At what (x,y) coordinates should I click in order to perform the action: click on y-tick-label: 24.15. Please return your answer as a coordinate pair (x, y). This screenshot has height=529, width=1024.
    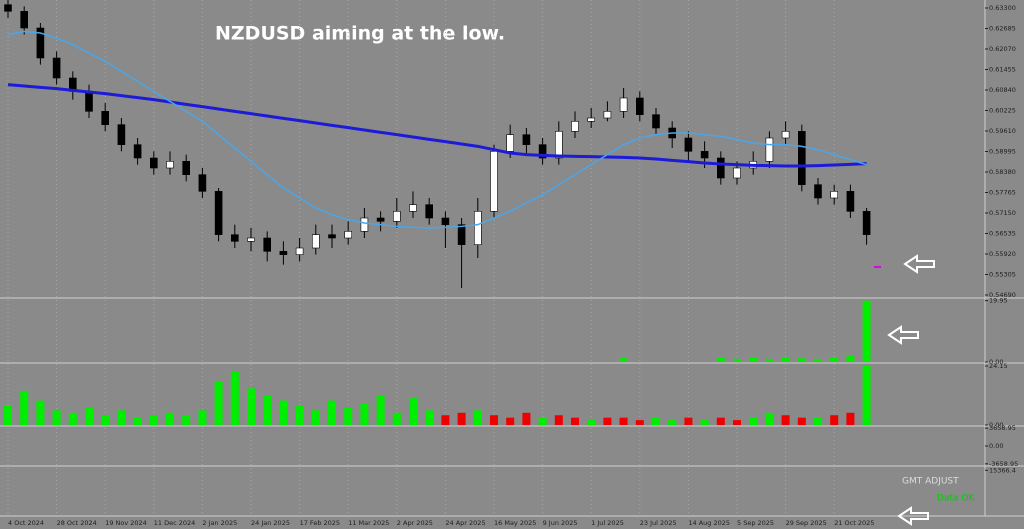
    Looking at the image, I should click on (998, 366).